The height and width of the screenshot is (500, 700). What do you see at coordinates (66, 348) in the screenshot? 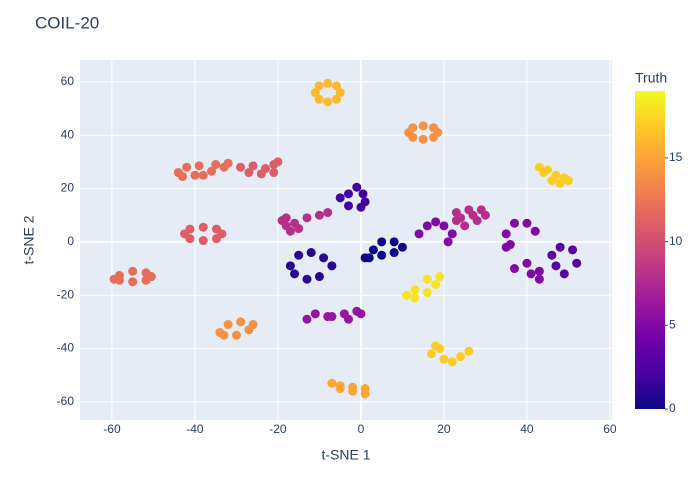
I see `y-tick-label: -40` at bounding box center [66, 348].